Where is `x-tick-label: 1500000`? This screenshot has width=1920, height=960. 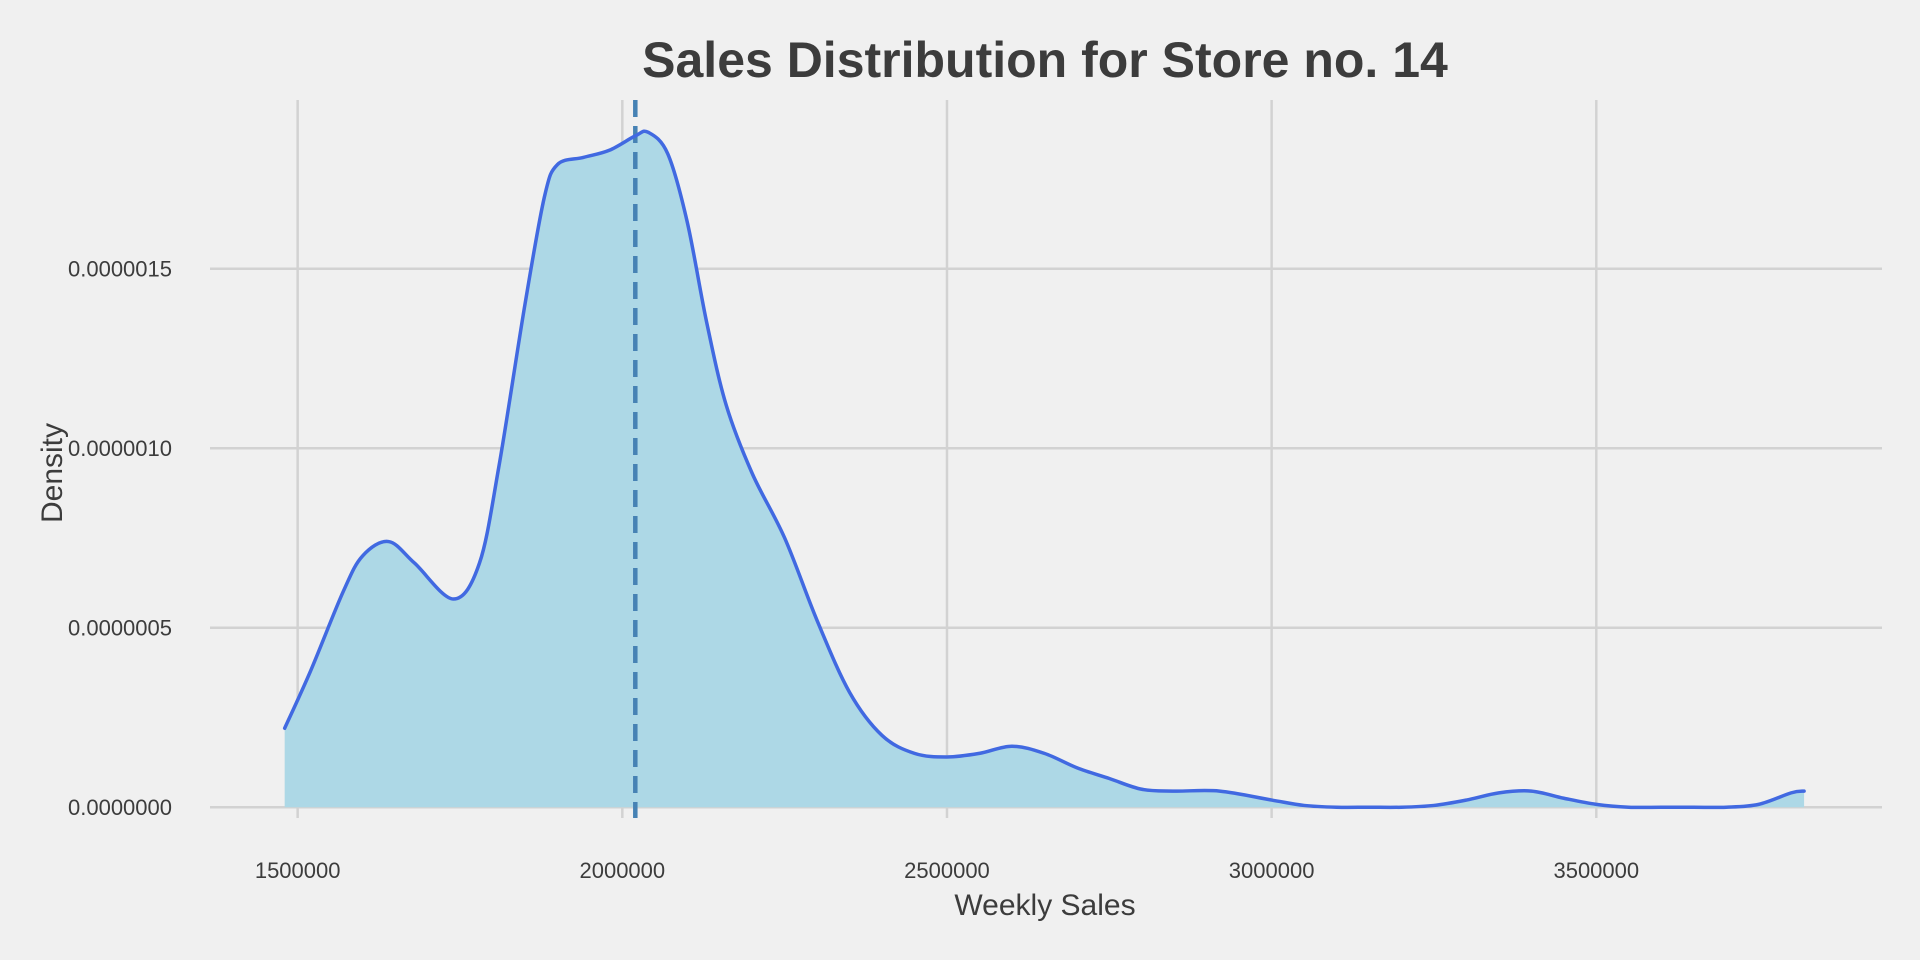
x-tick-label: 1500000 is located at coordinates (298, 870).